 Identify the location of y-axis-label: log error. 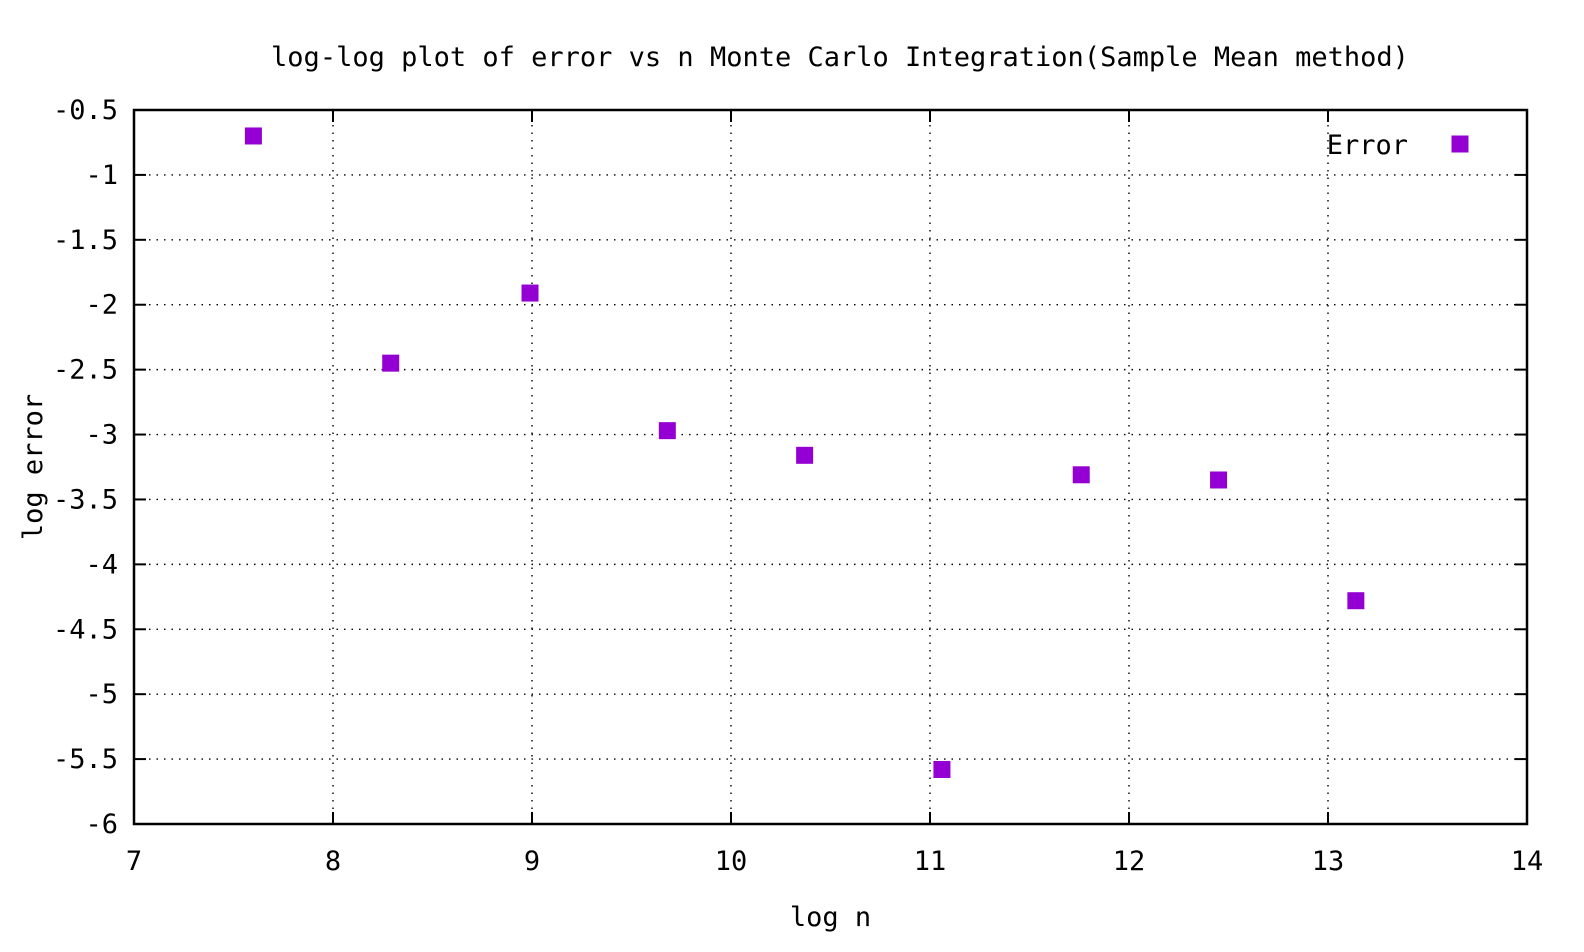
(33, 467).